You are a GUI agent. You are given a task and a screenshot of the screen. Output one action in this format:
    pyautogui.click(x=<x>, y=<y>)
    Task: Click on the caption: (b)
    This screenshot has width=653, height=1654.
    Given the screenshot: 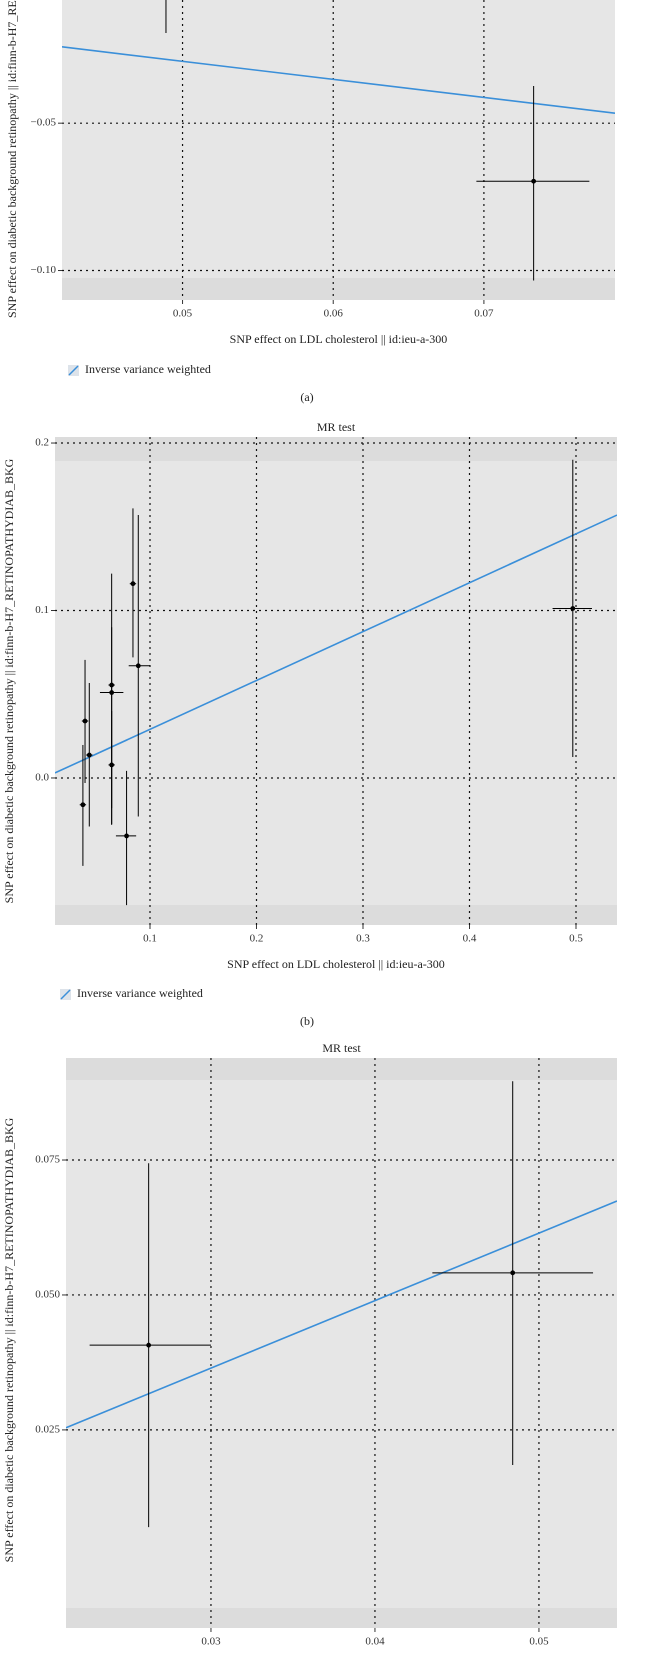 What is the action you would take?
    pyautogui.click(x=307, y=1021)
    